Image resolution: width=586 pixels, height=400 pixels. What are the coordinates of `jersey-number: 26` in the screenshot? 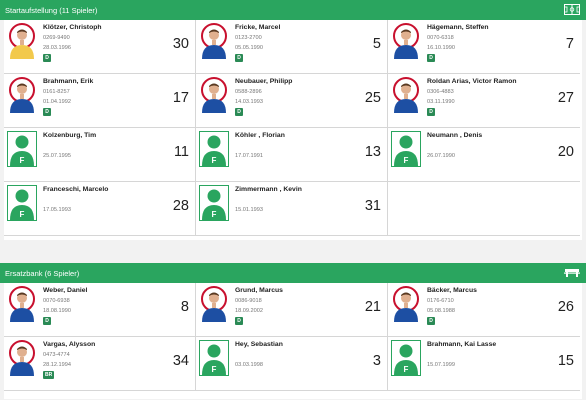 It's located at (565, 307).